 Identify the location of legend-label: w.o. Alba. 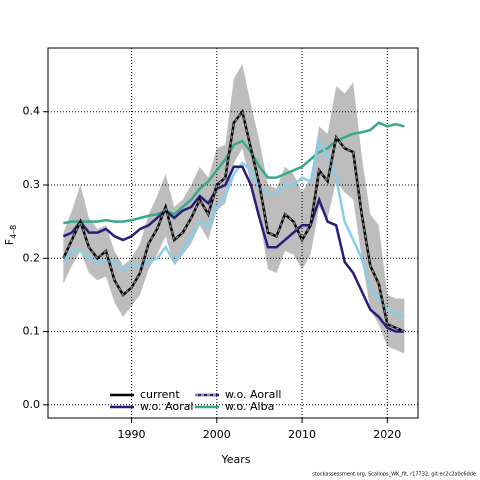
(249, 406).